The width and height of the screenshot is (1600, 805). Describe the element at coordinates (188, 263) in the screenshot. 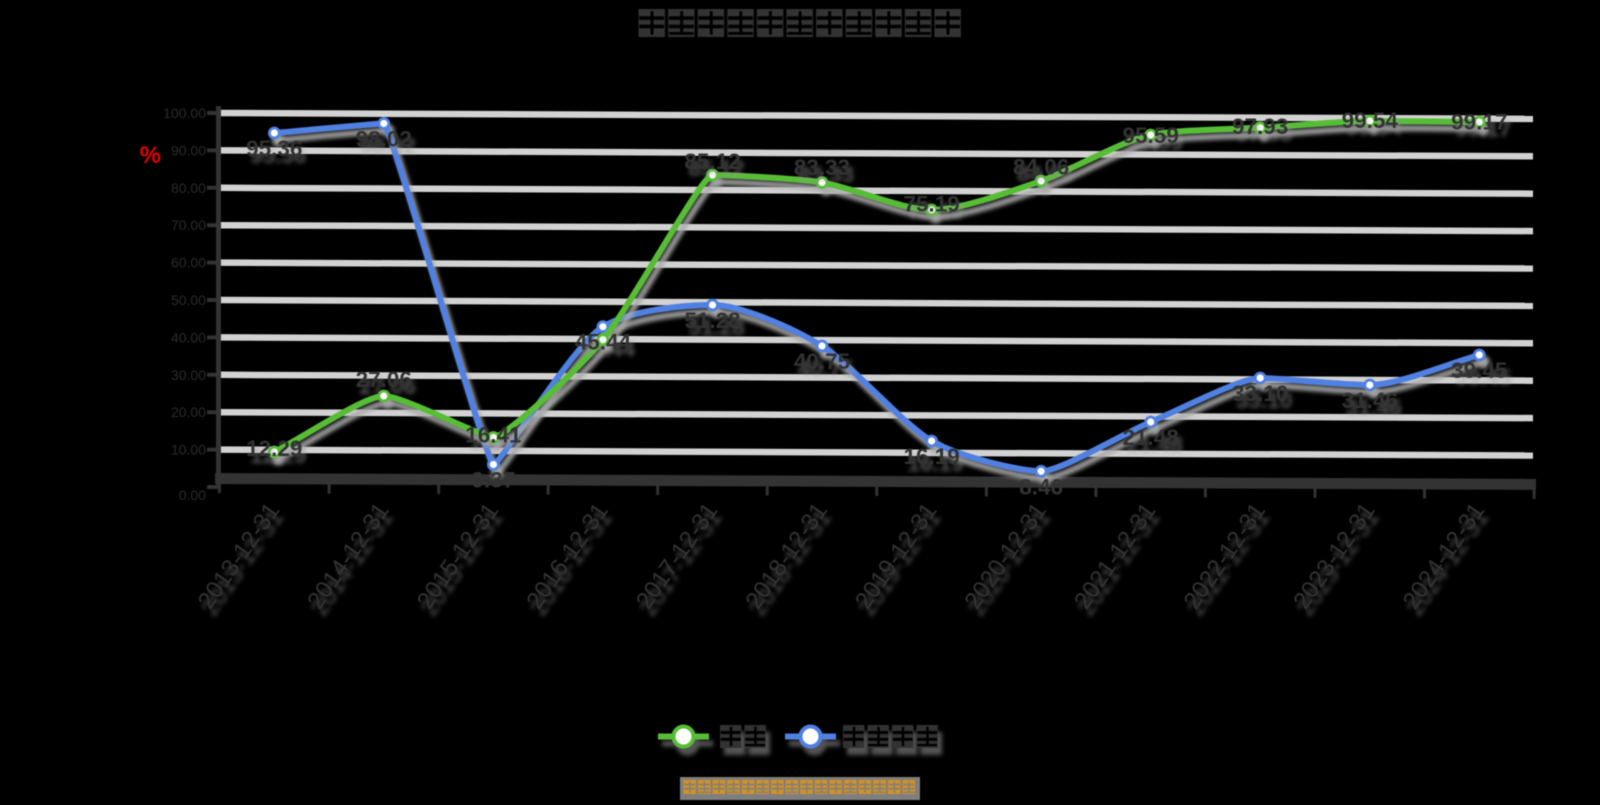

I see `svg-text: 60.00` at that location.